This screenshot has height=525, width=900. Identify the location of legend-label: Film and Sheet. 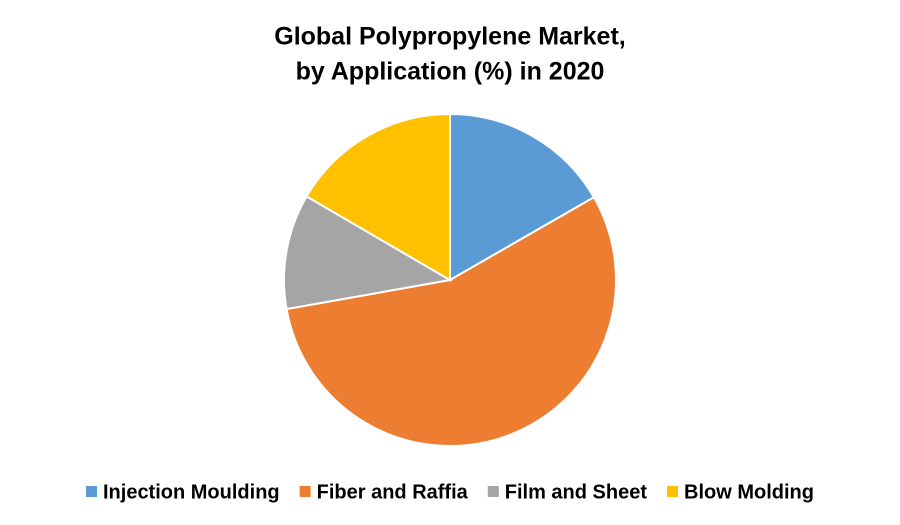
(576, 492).